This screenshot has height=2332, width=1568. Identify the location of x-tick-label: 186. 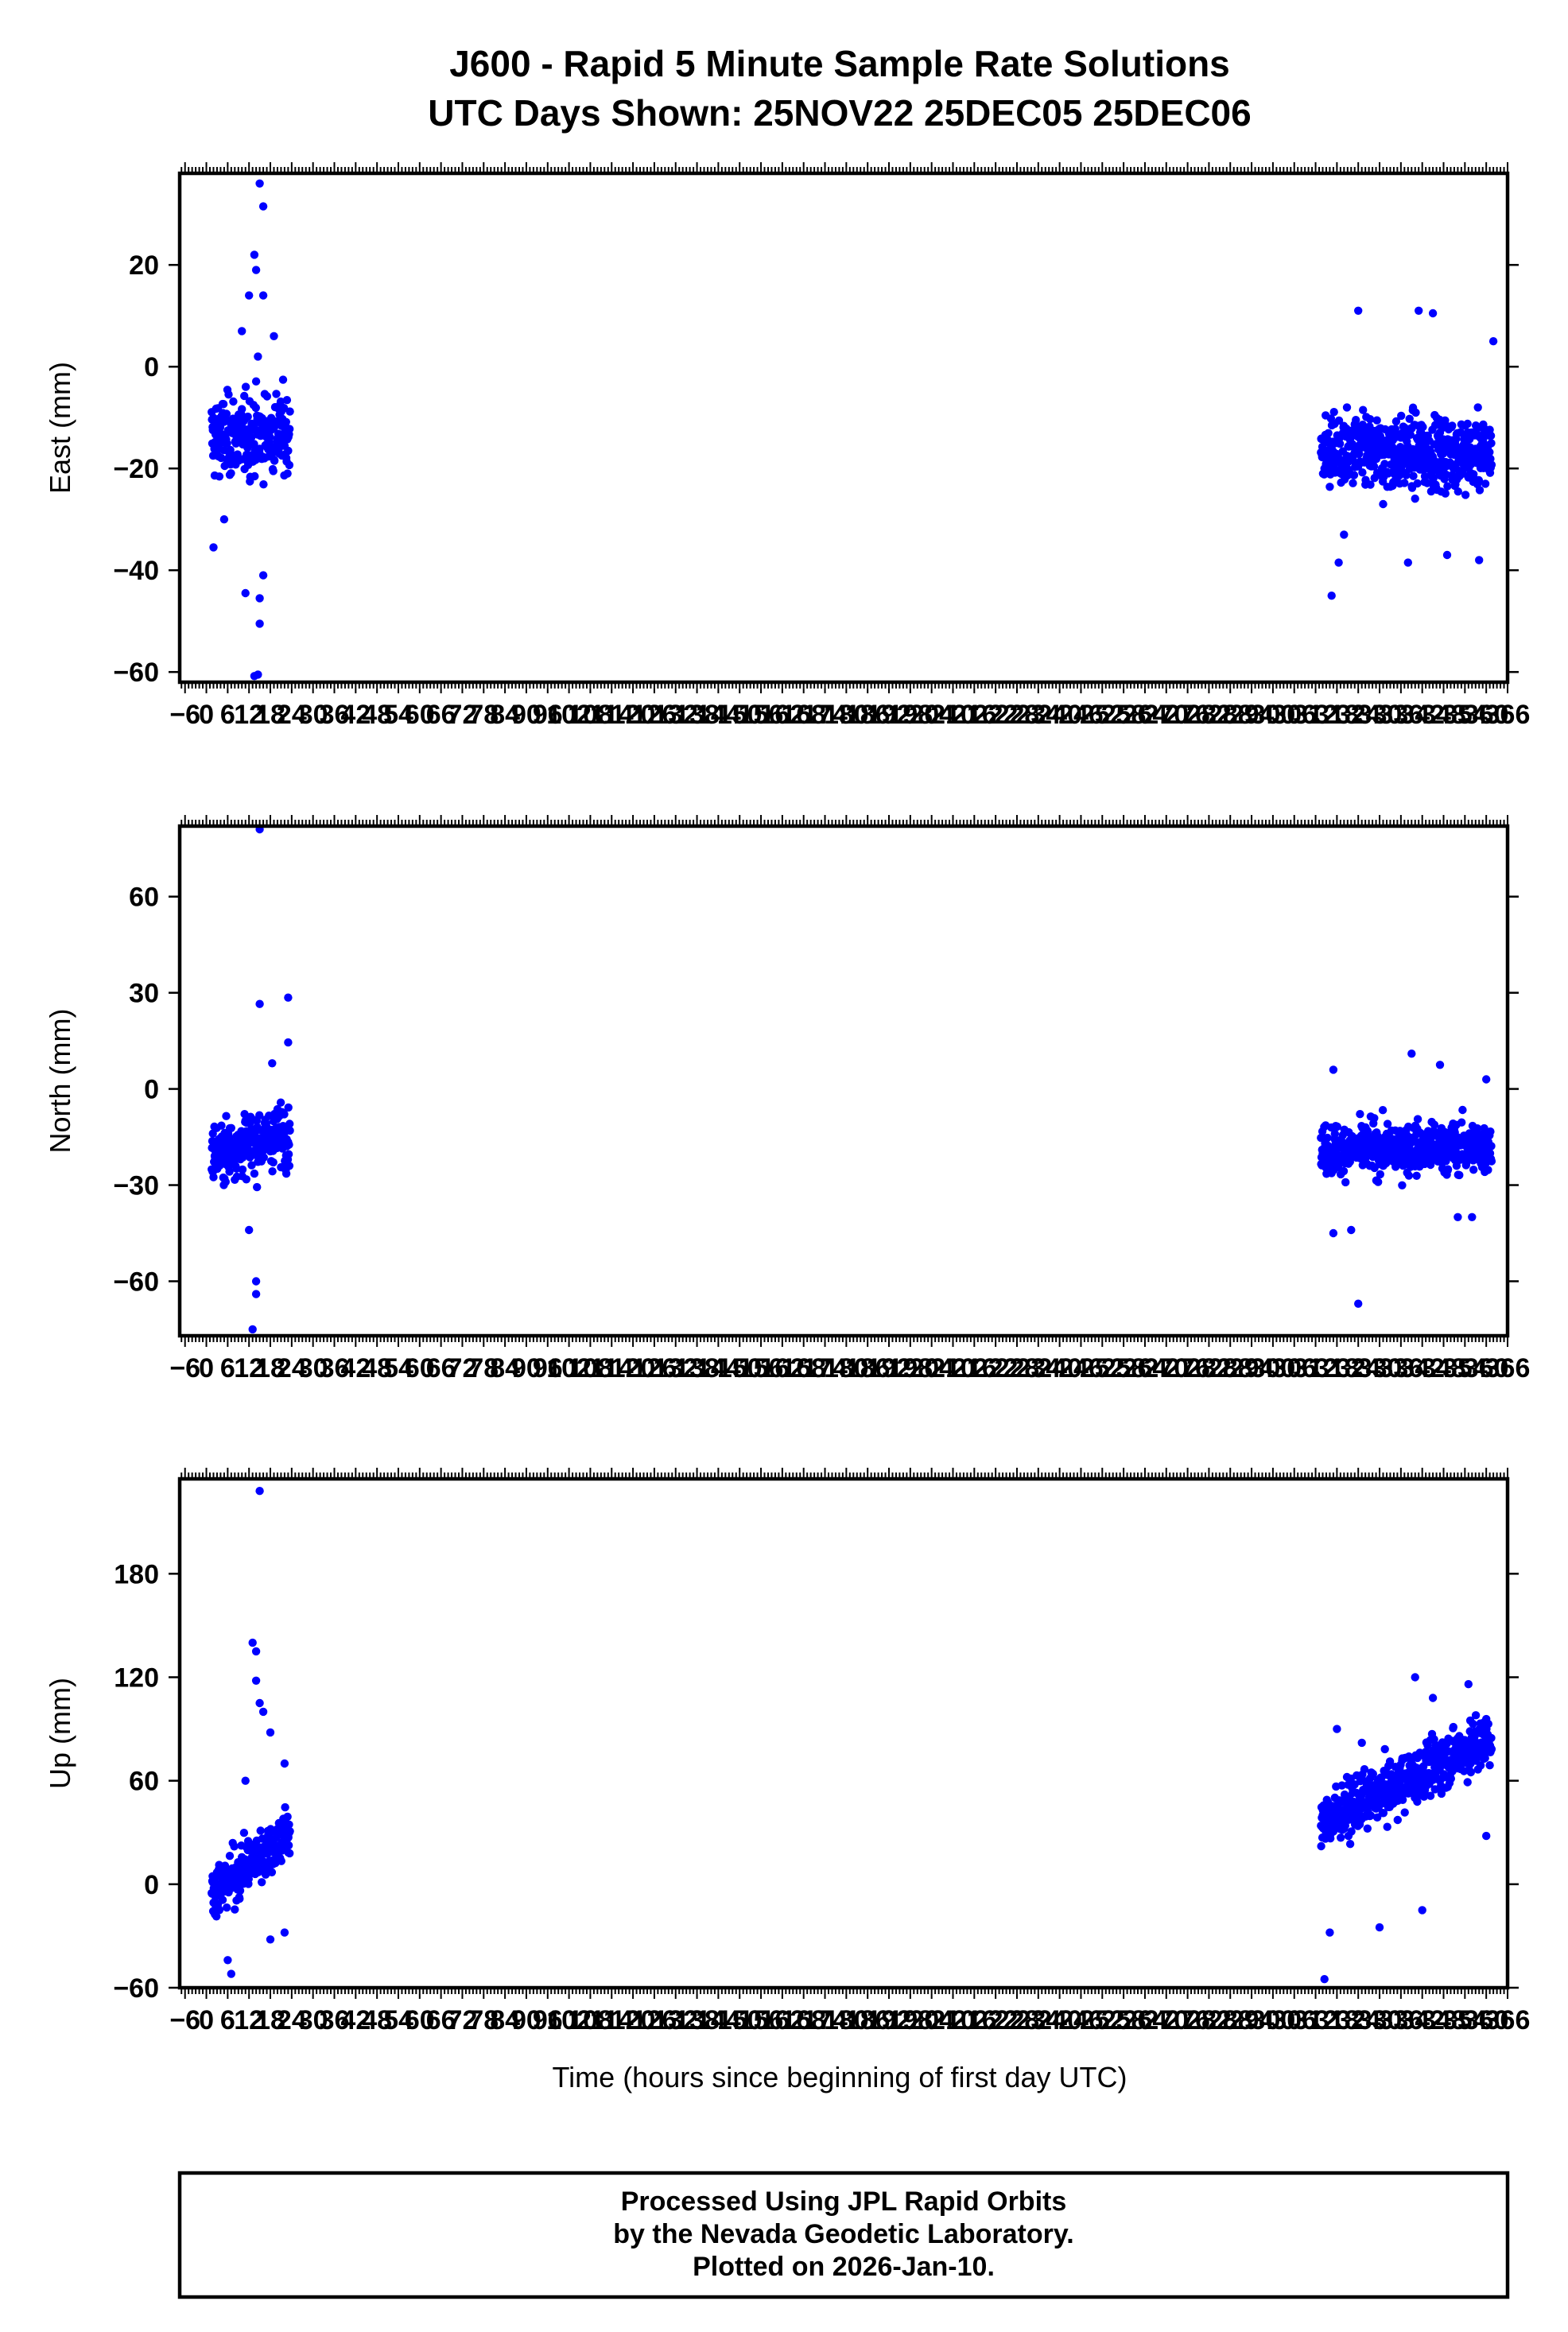
(868, 2020).